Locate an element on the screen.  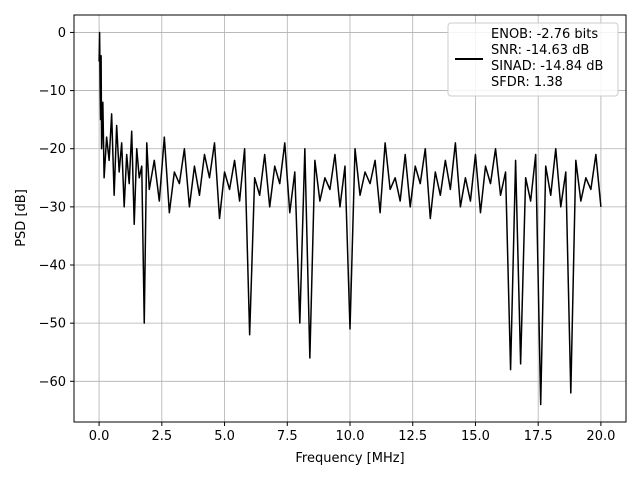
y-tick-label: −50 is located at coordinates (52, 324).